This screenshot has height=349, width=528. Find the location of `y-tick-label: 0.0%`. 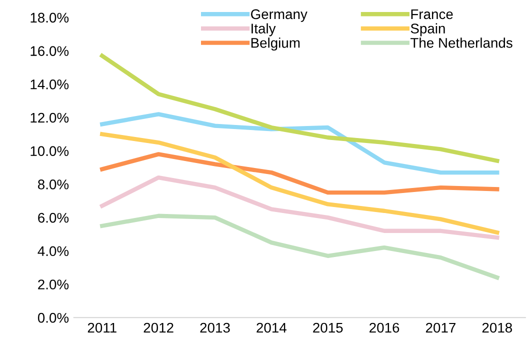

y-tick-label: 0.0% is located at coordinates (53, 317).